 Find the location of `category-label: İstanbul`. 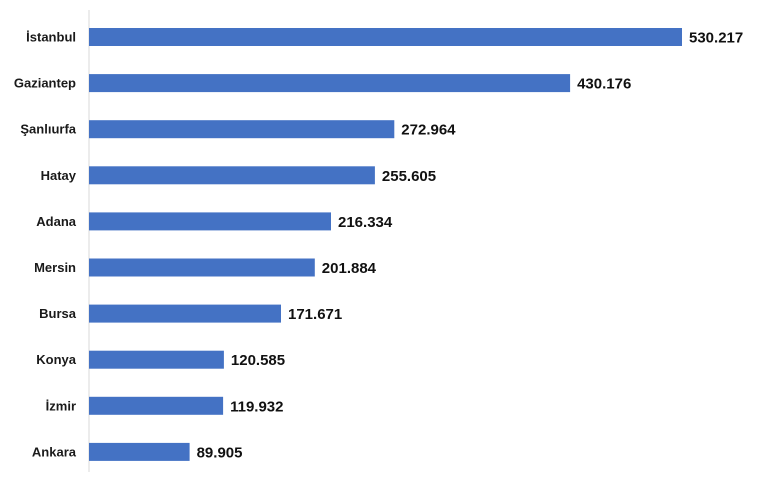

category-label: İstanbul is located at coordinates (51, 37).